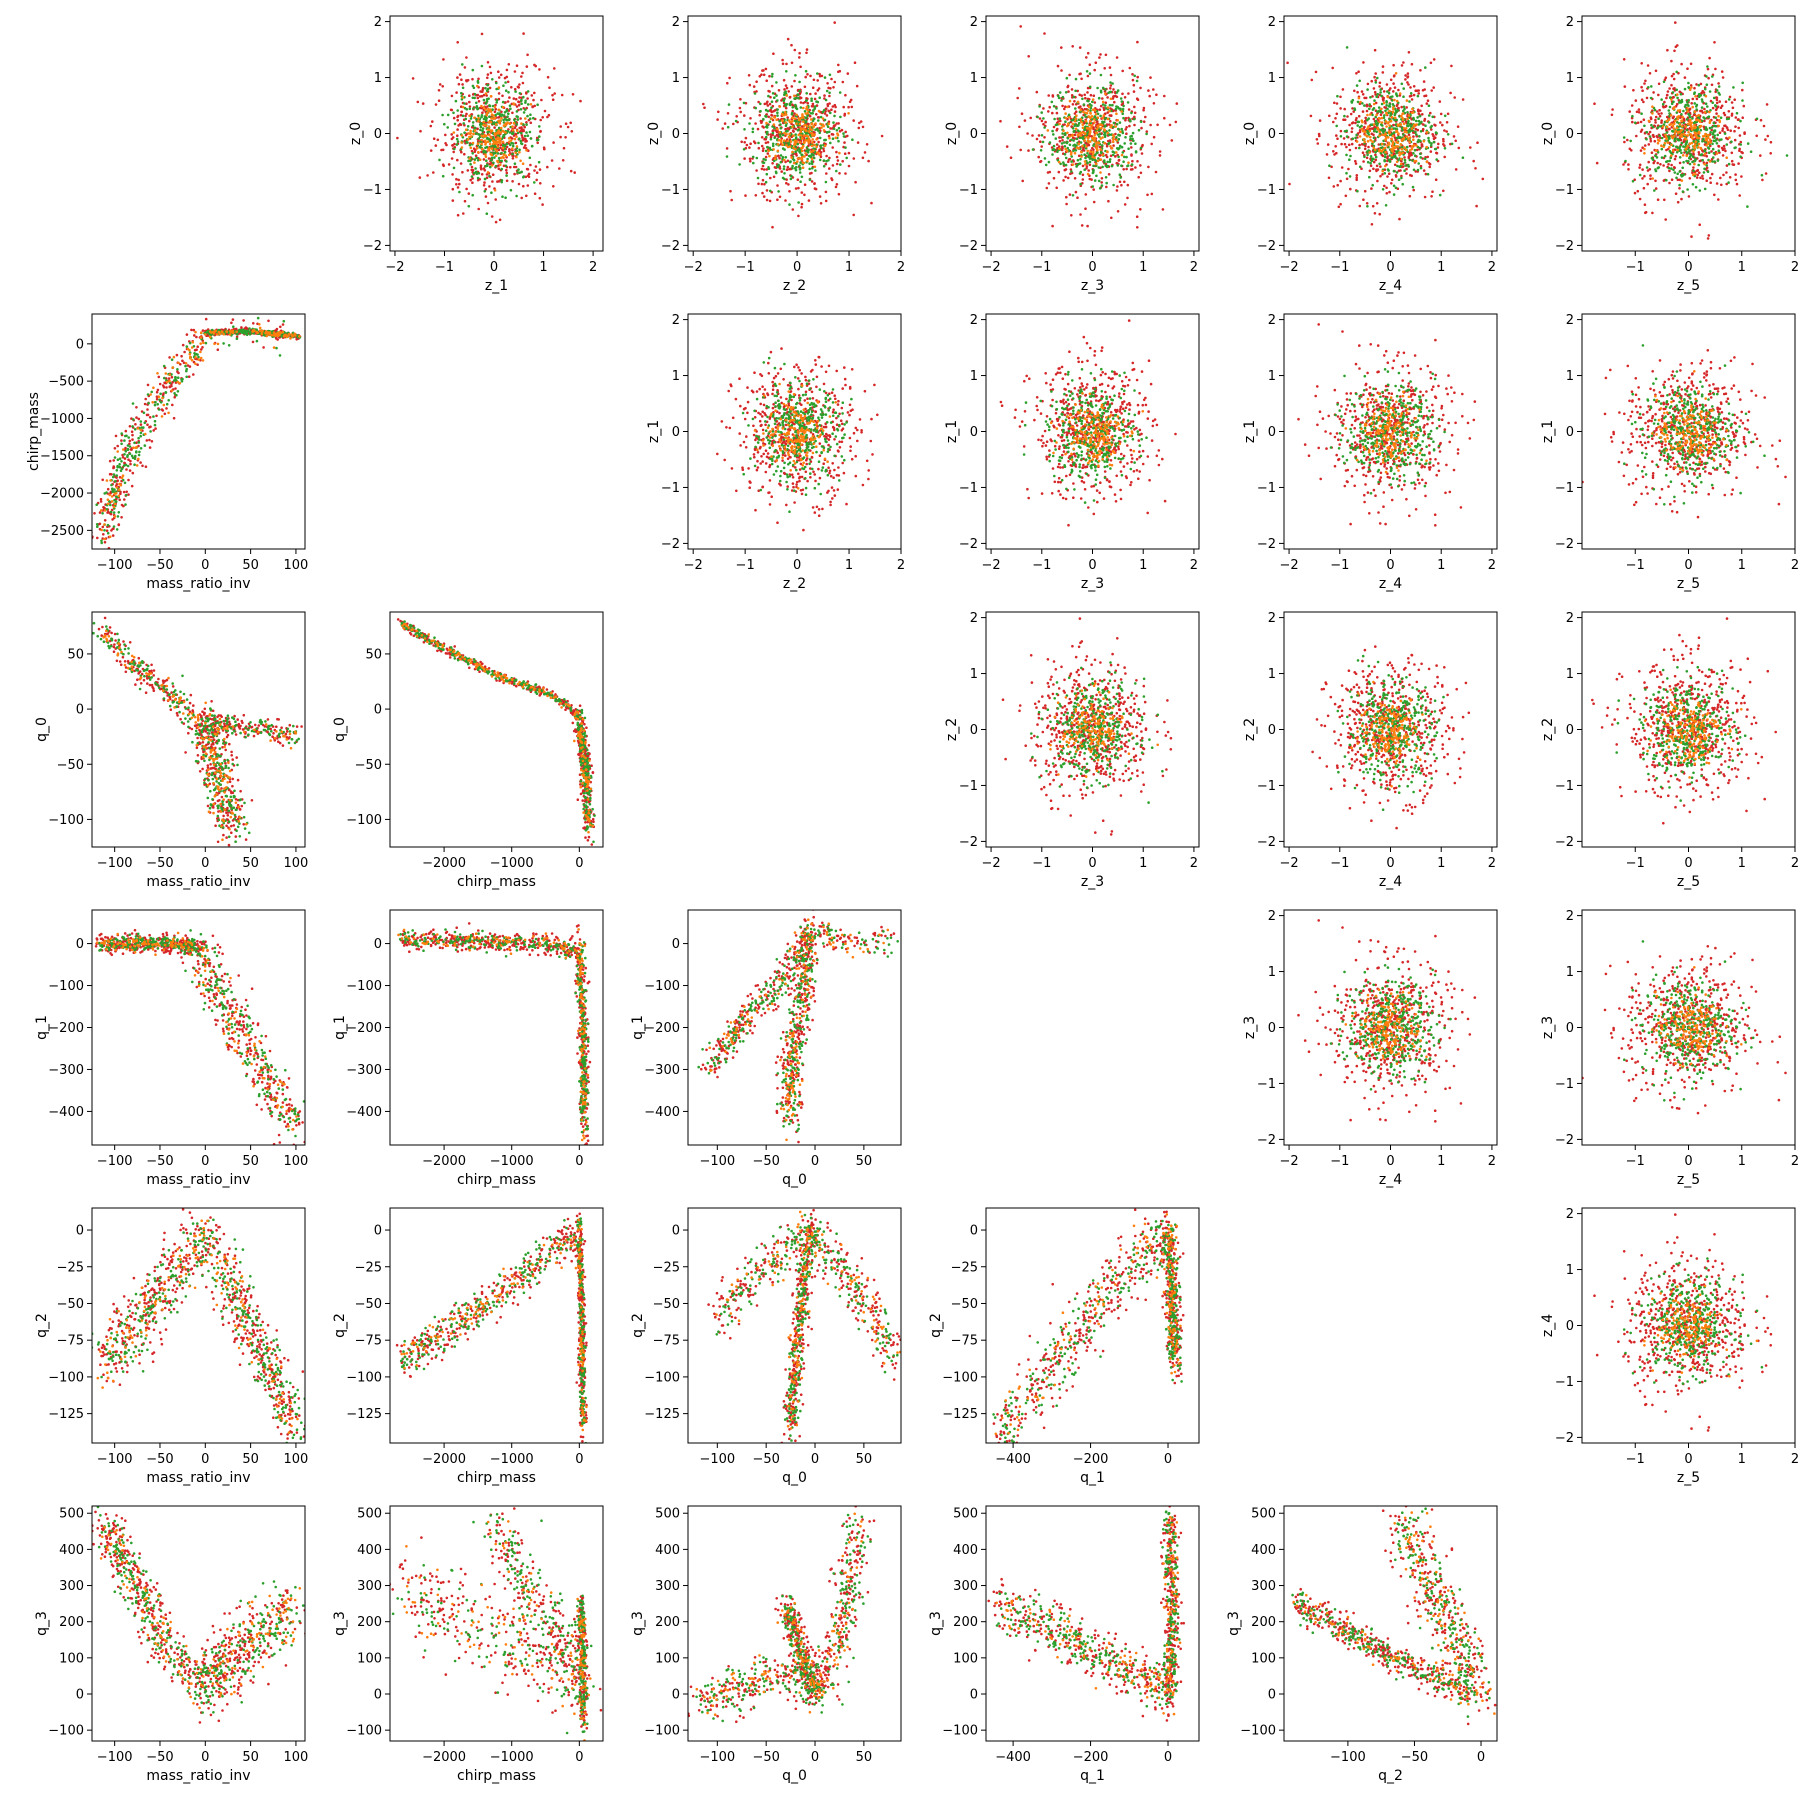 The image size is (1800, 1800). What do you see at coordinates (968, 190) in the screenshot?
I see `y-tick-label: −1` at bounding box center [968, 190].